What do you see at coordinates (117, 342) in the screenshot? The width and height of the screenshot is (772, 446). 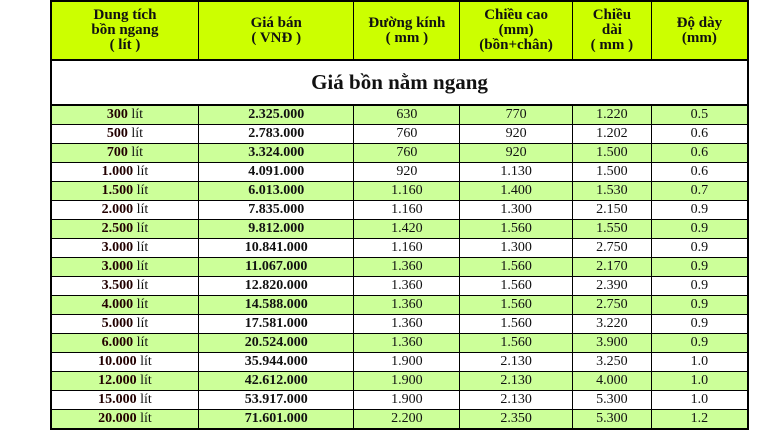 I see `capacity-value: 6.000` at bounding box center [117, 342].